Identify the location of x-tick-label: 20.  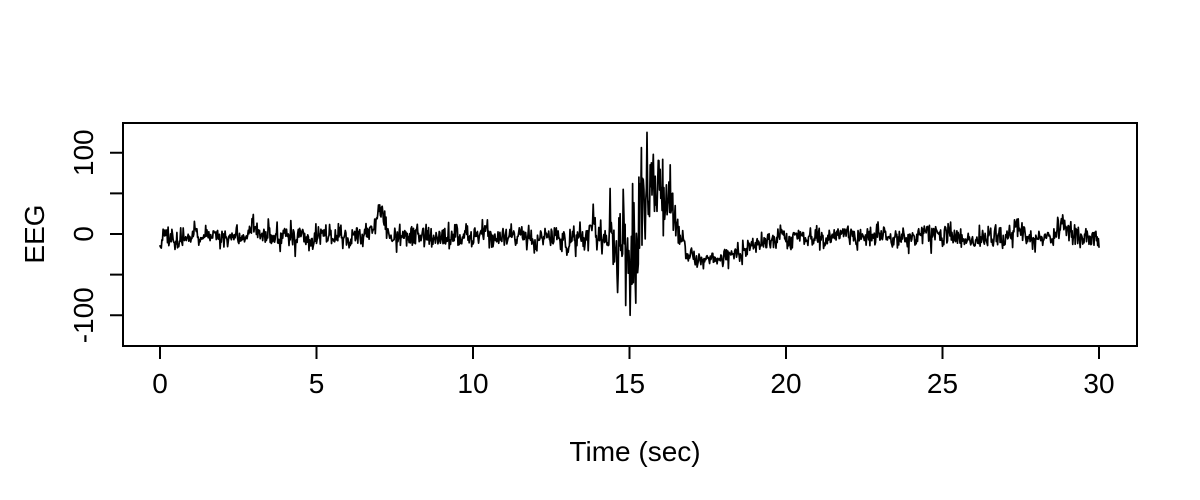
(785, 383).